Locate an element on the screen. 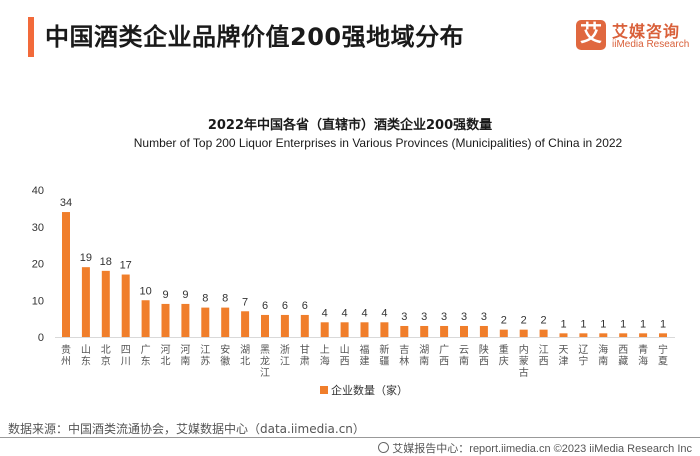 Image resolution: width=700 pixels, height=456 pixels. x-tick-label: 古 is located at coordinates (524, 372).